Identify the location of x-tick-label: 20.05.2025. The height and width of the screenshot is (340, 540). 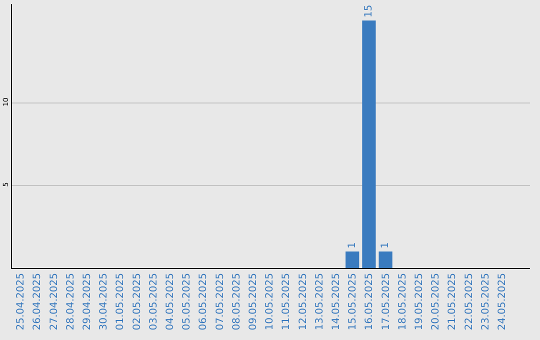
(436, 301).